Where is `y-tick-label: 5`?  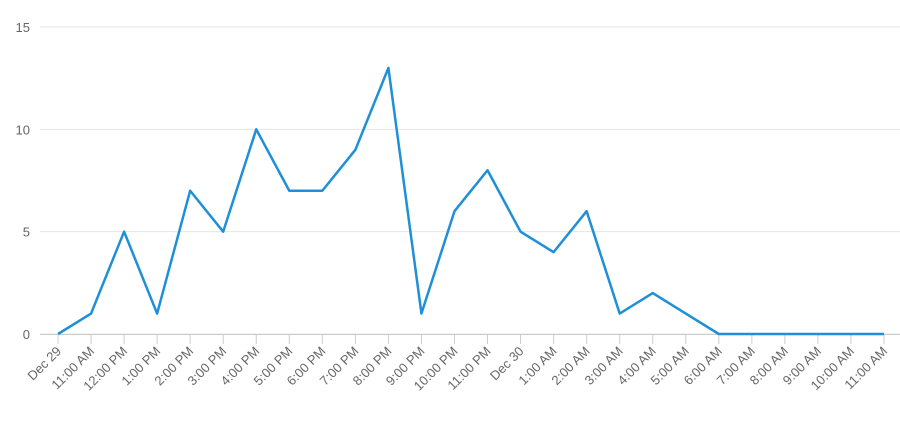 y-tick-label: 5 is located at coordinates (26, 232).